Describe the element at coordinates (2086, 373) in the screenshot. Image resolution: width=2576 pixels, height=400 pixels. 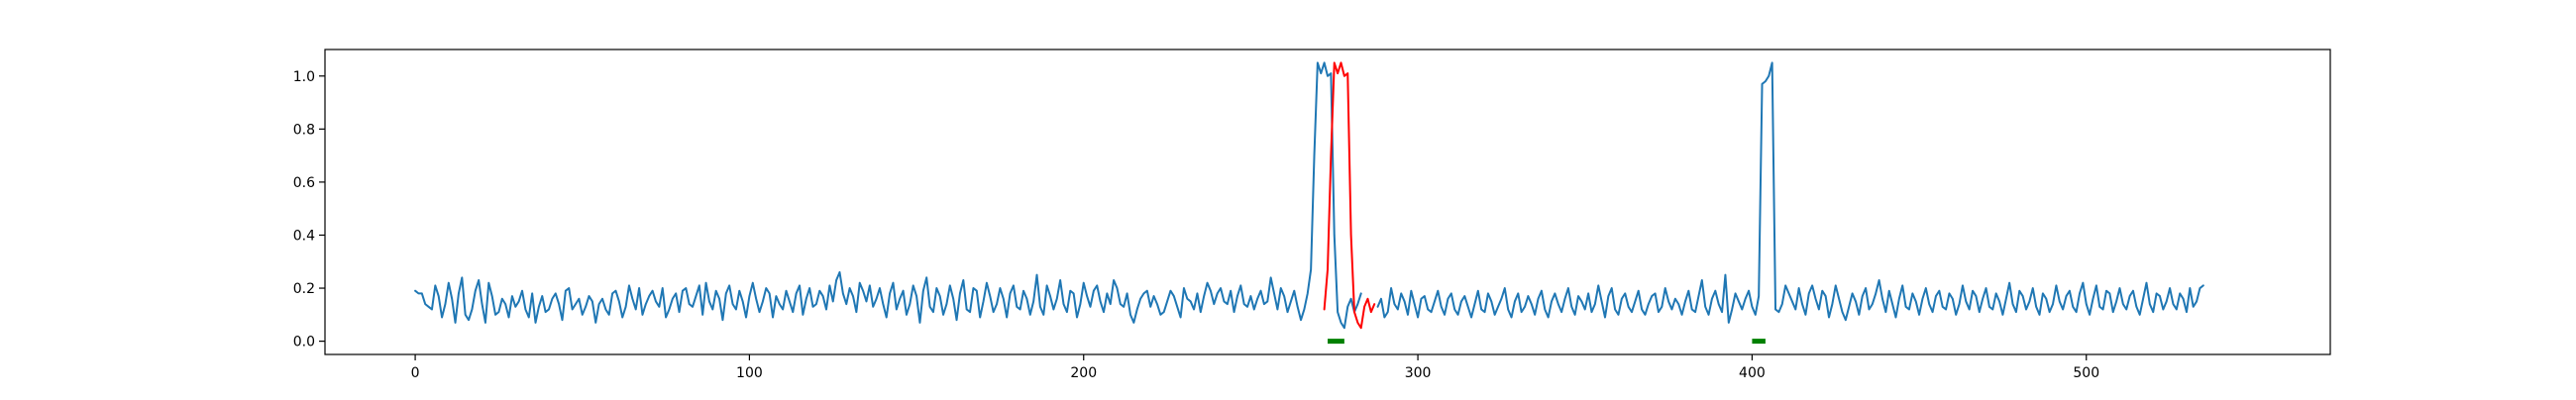
I see `x-tick-label-5: 500` at that location.